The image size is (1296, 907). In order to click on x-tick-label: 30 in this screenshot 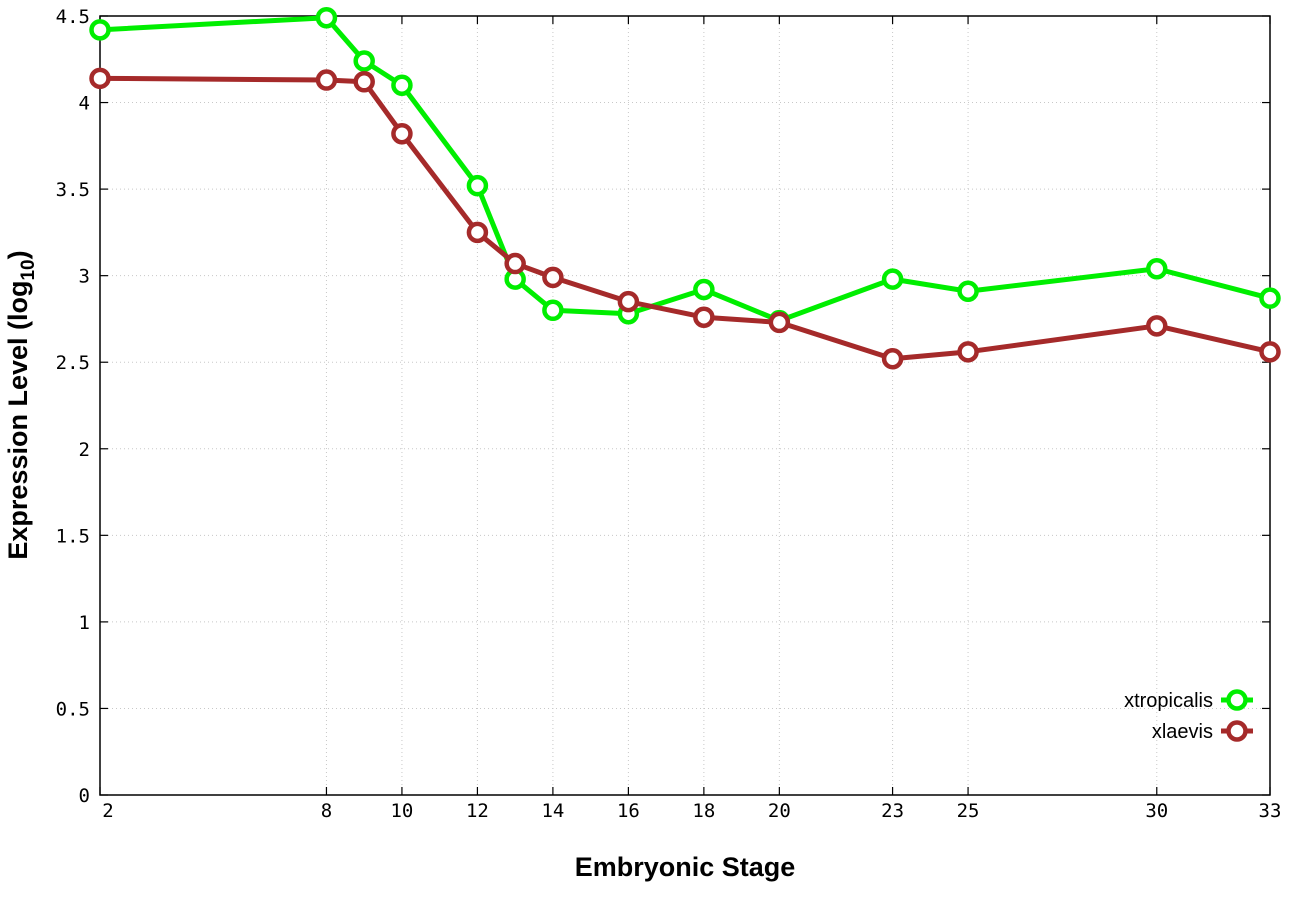, I will do `click(1156, 811)`.